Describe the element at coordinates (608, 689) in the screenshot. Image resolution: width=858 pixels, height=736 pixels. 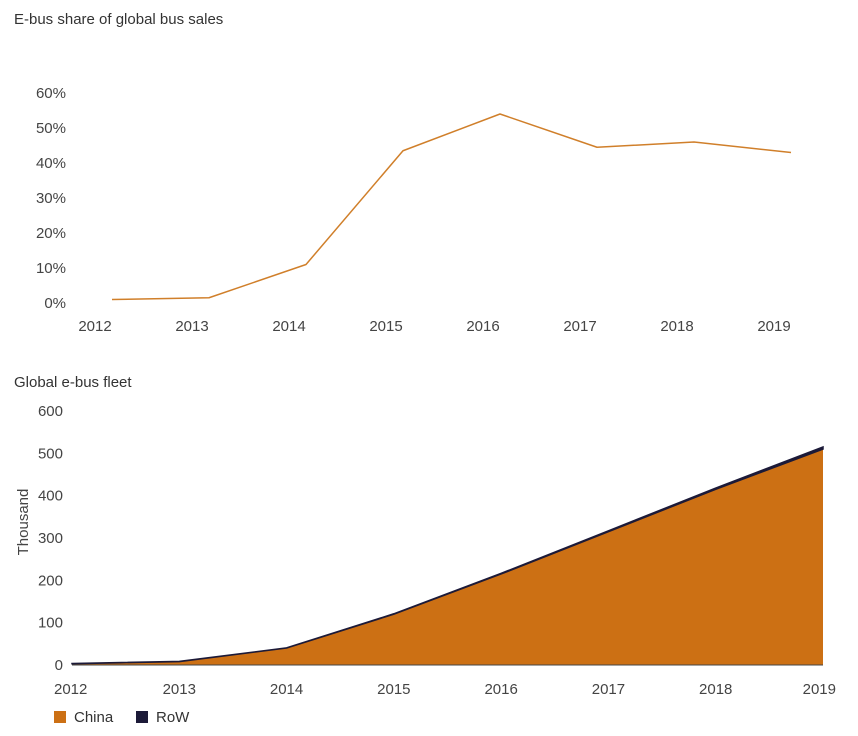
I see `chart2-x-tick-label: 2017` at that location.